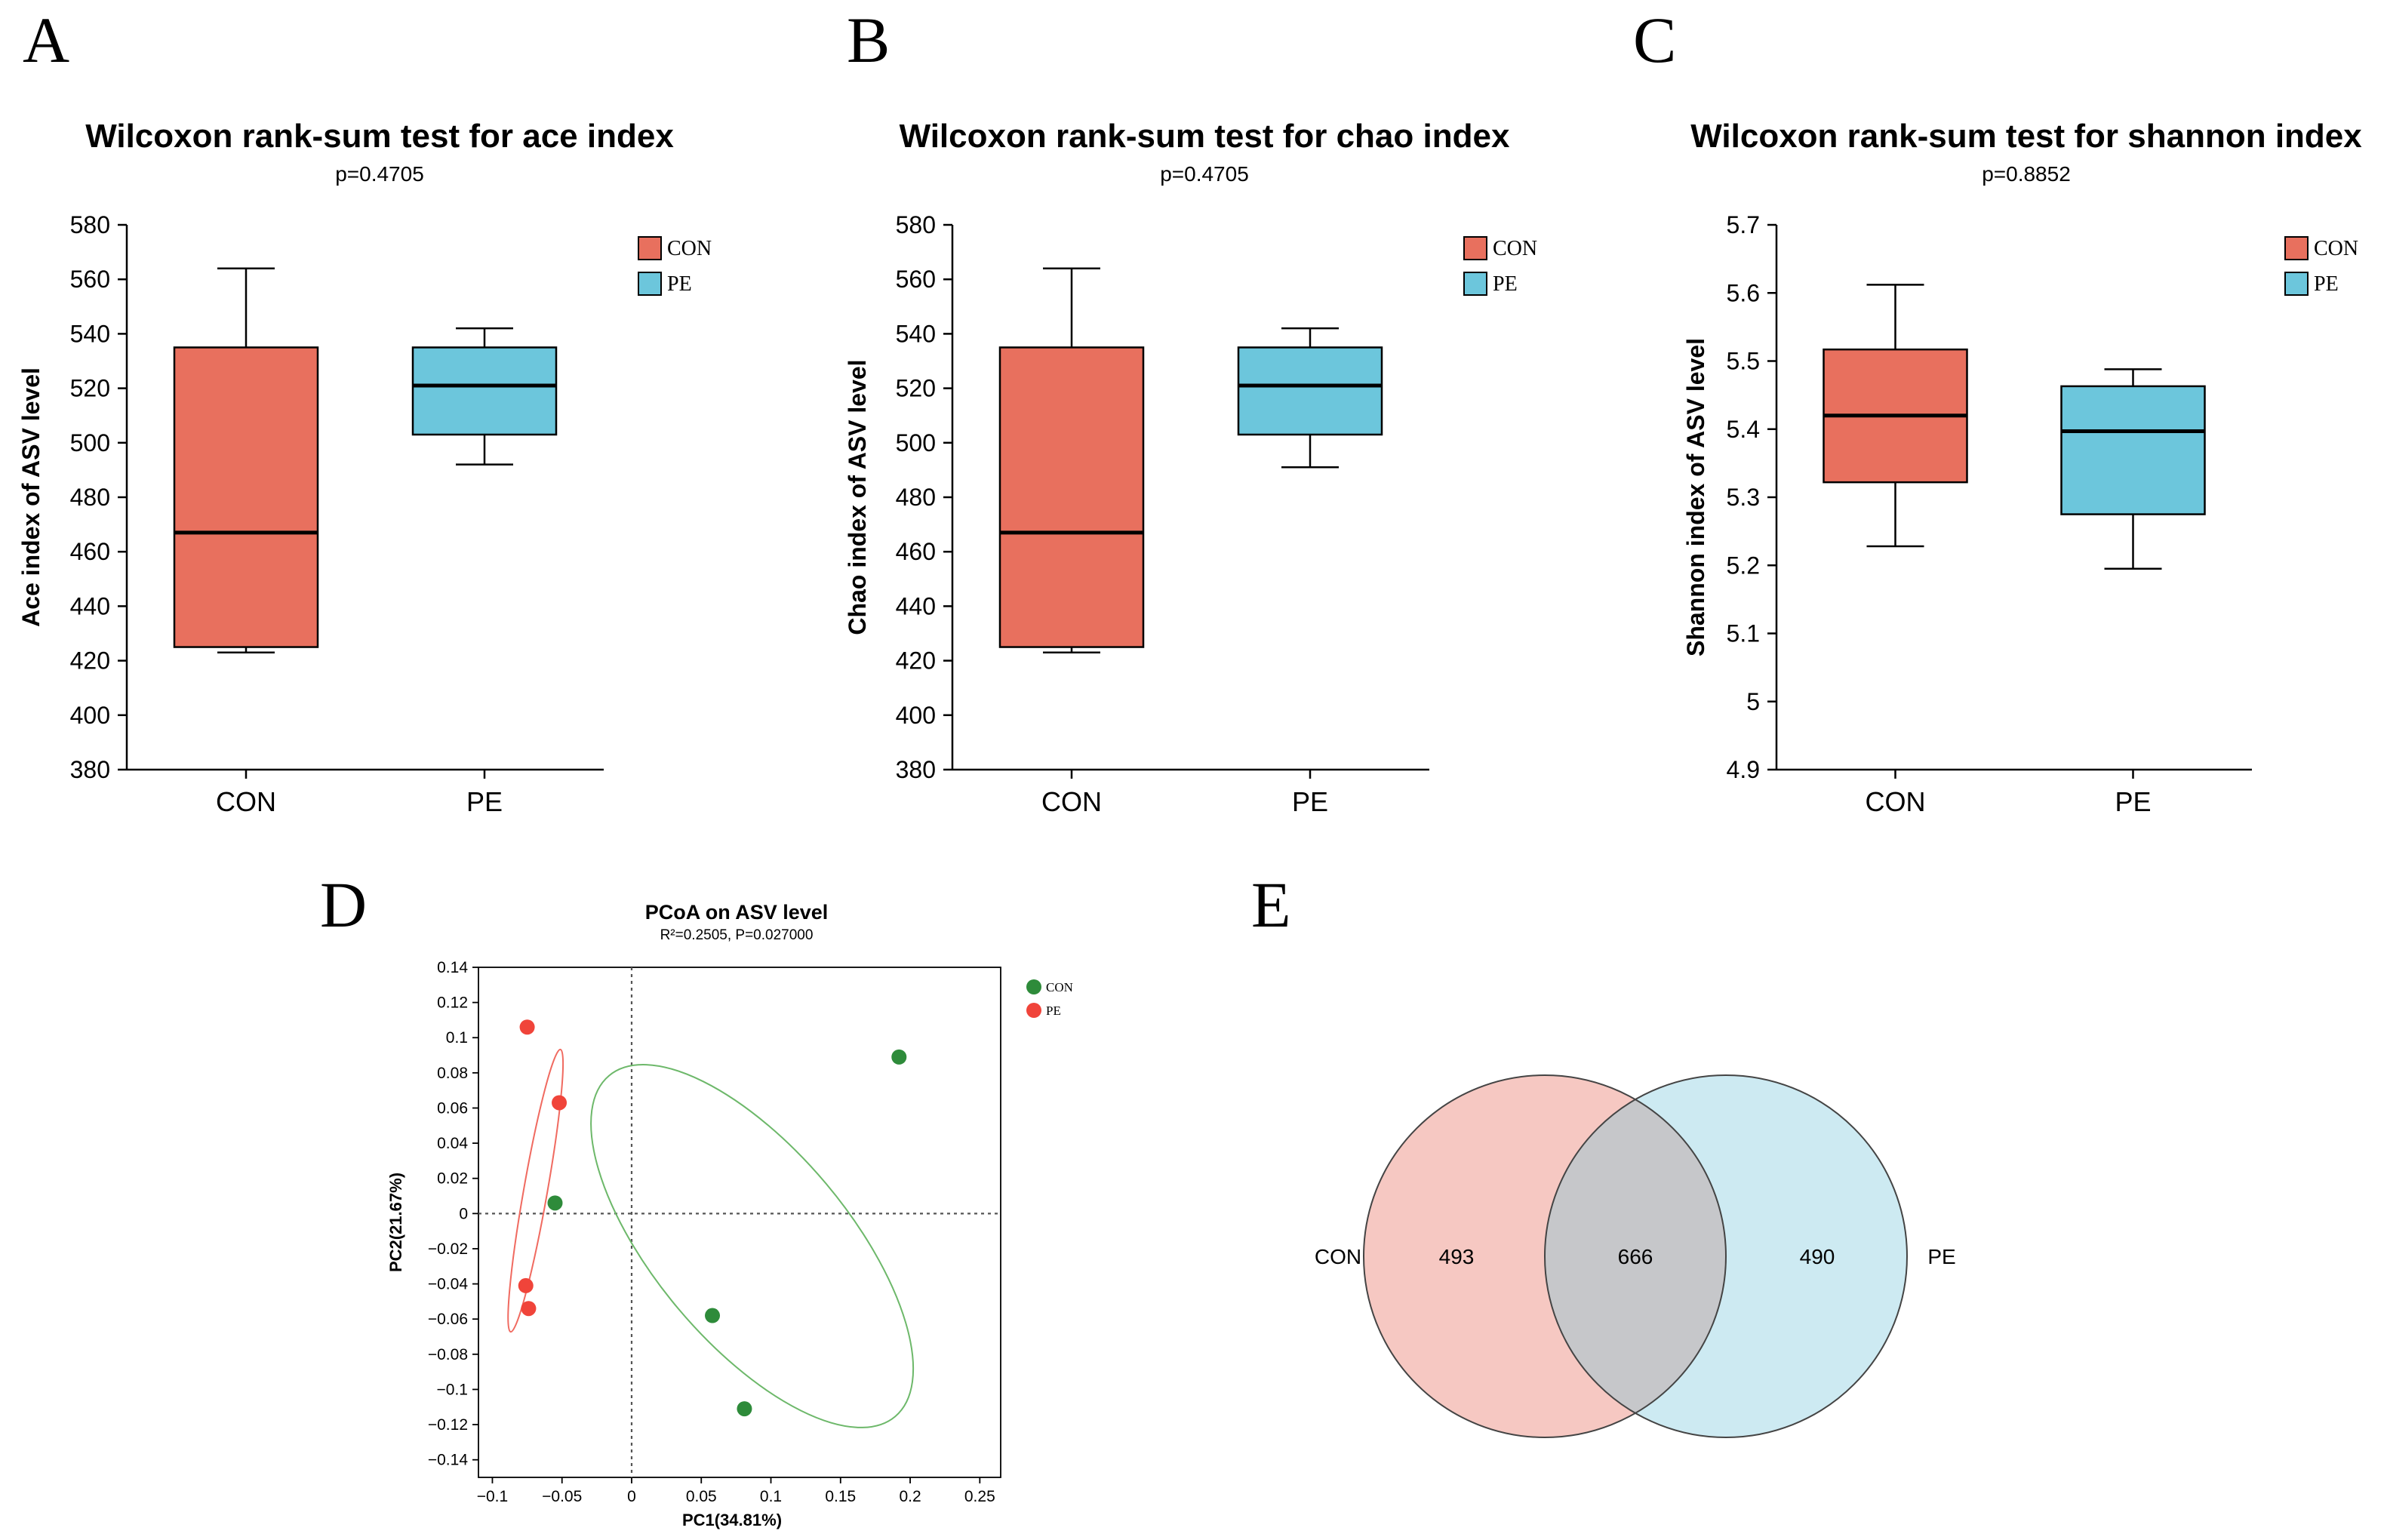 The height and width of the screenshot is (1540, 2387). What do you see at coordinates (1941, 1256) in the screenshot?
I see `venn-set-label-pe: PE` at bounding box center [1941, 1256].